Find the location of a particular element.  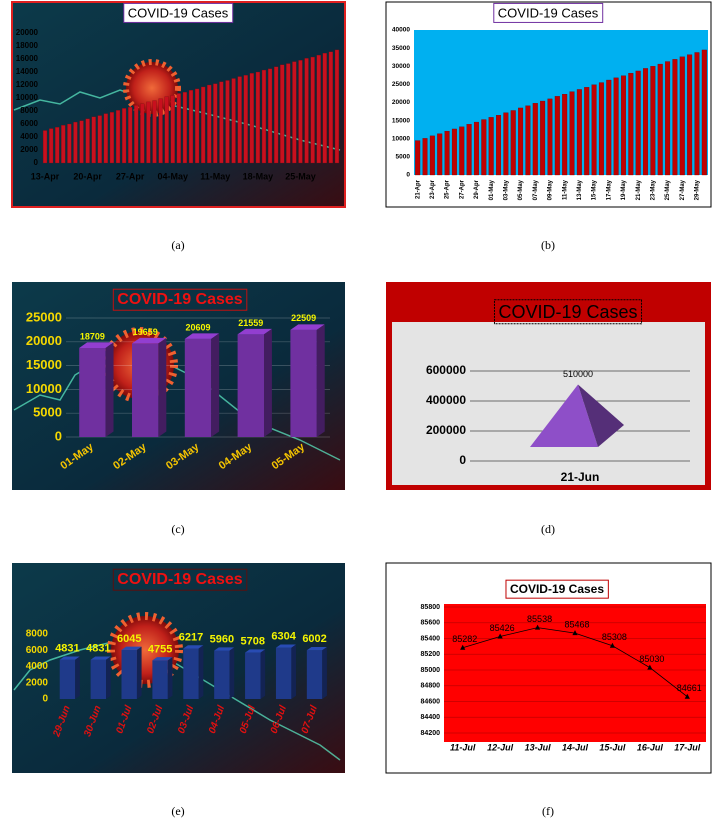

y-tick-label: 85600 is located at coordinates (431, 623).